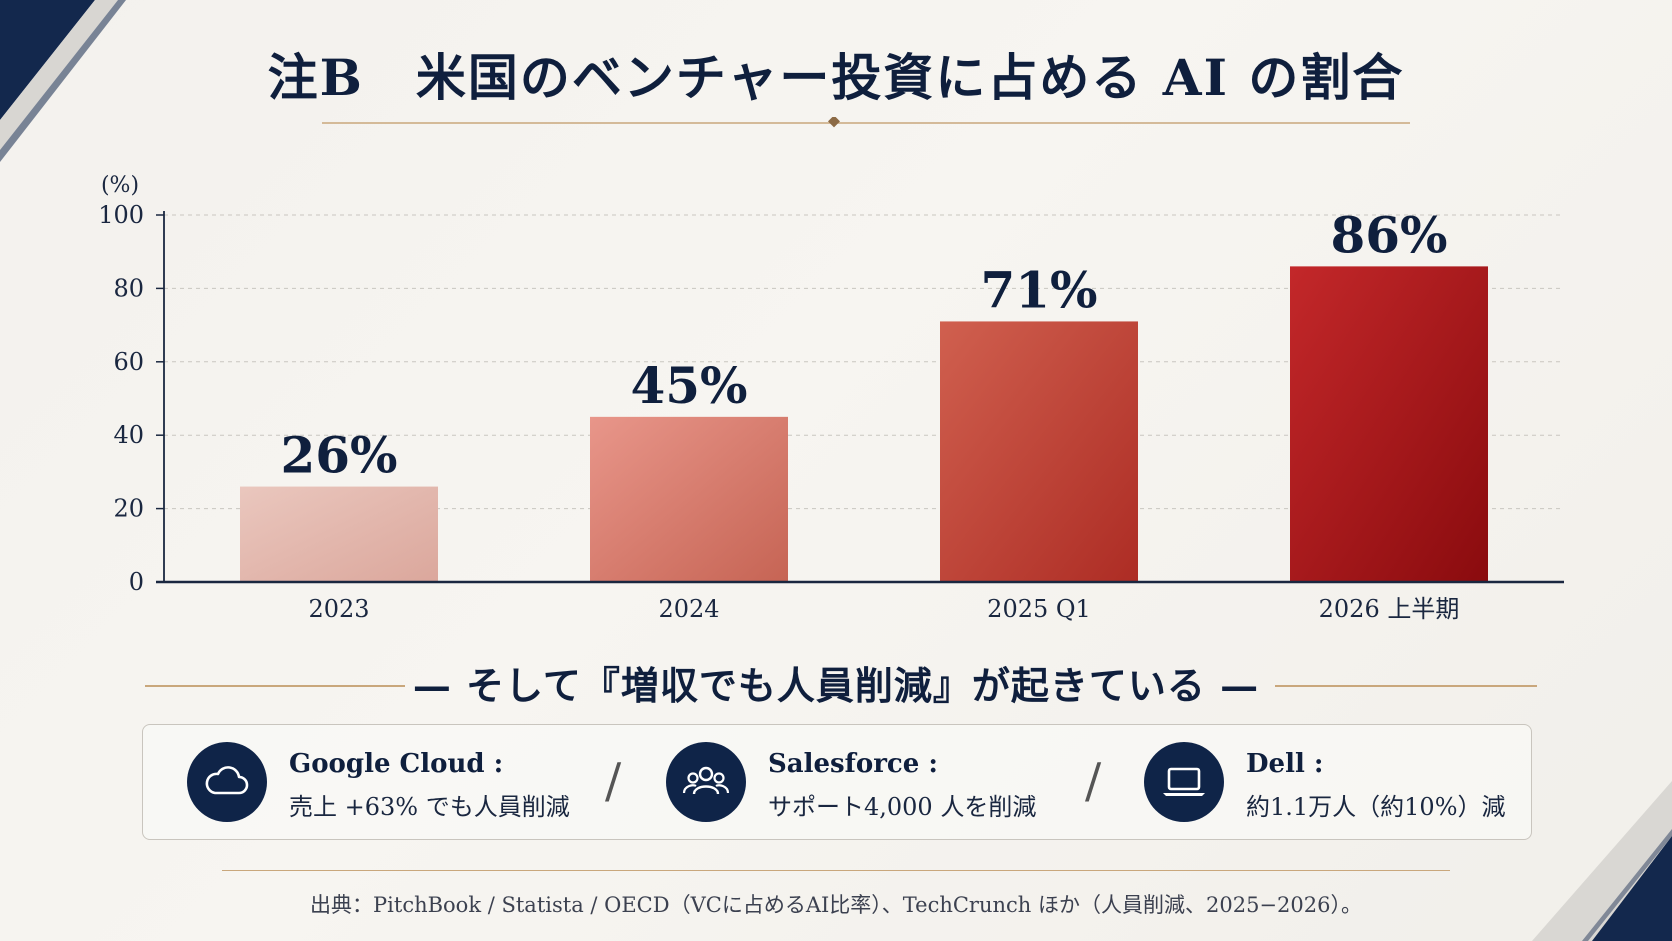 The width and height of the screenshot is (1672, 941). Describe the element at coordinates (128, 435) in the screenshot. I see `y-tick-label: 40` at that location.